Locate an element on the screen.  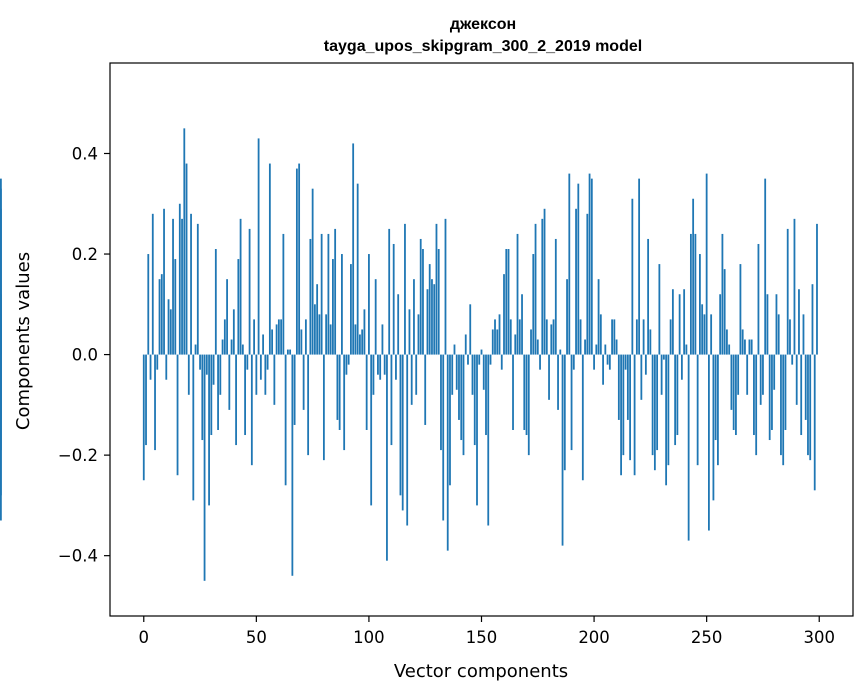
y-tick-label: −0.4 is located at coordinates (78, 556).